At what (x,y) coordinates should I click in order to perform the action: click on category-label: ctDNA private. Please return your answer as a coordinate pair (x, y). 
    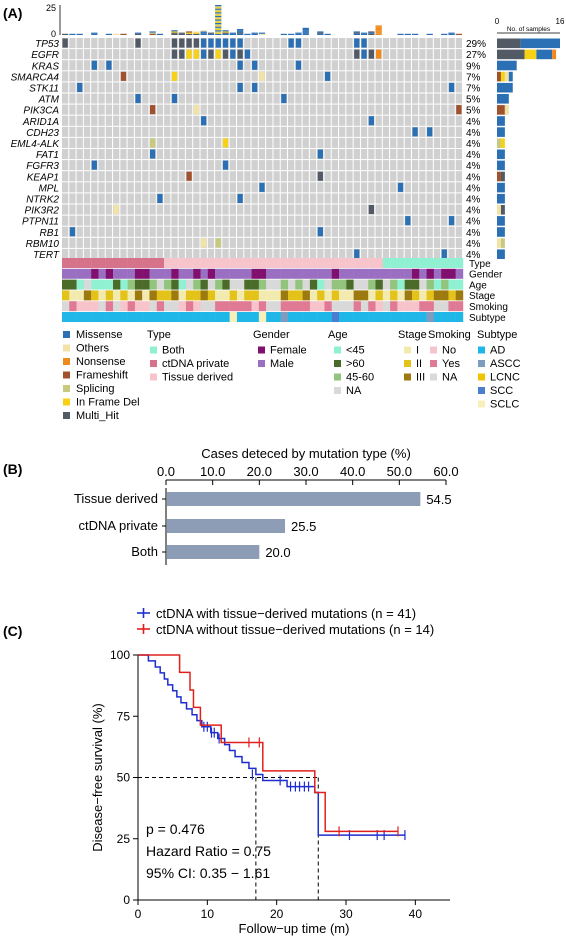
    Looking at the image, I should click on (118, 525).